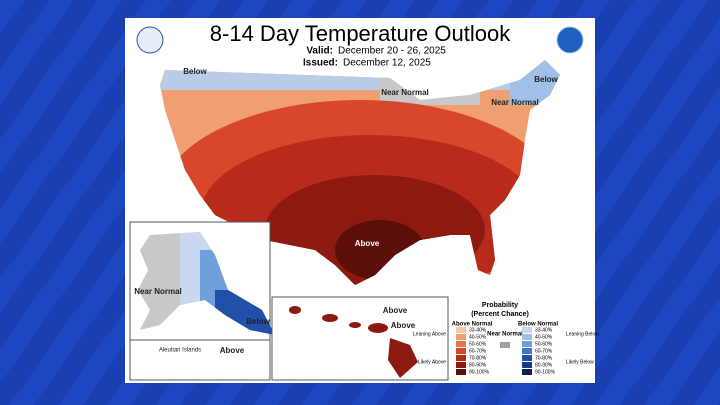 The width and height of the screenshot is (720, 405). Describe the element at coordinates (580, 362) in the screenshot. I see `legend-likely-below: Likely Below` at that location.